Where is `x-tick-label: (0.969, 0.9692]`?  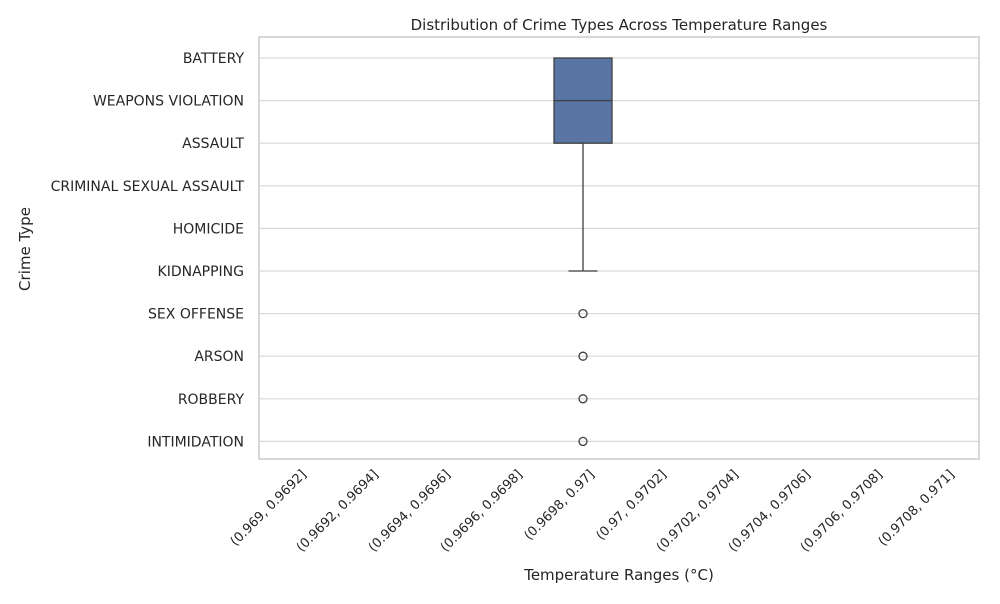
x-tick-label: (0.969, 0.9692] is located at coordinates (269, 508).